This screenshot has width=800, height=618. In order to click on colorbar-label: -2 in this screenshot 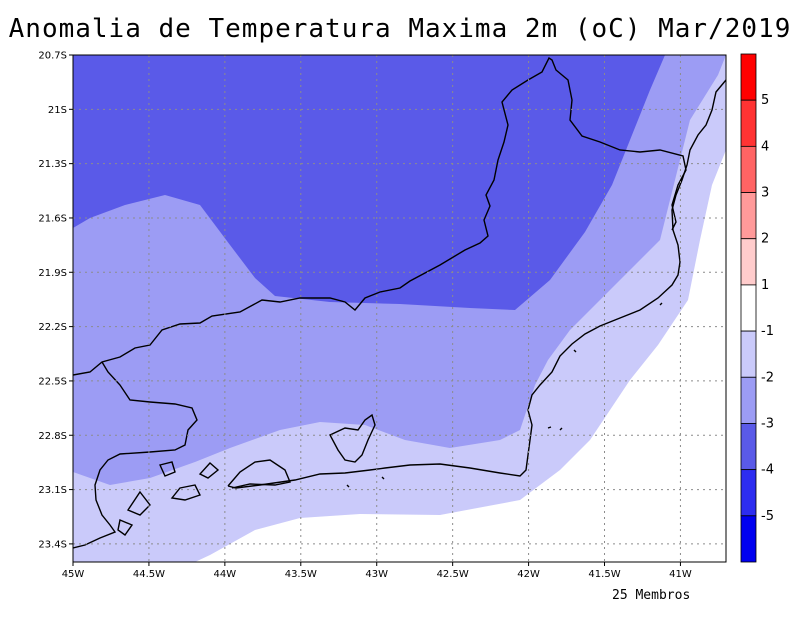, I will do `click(767, 377)`.